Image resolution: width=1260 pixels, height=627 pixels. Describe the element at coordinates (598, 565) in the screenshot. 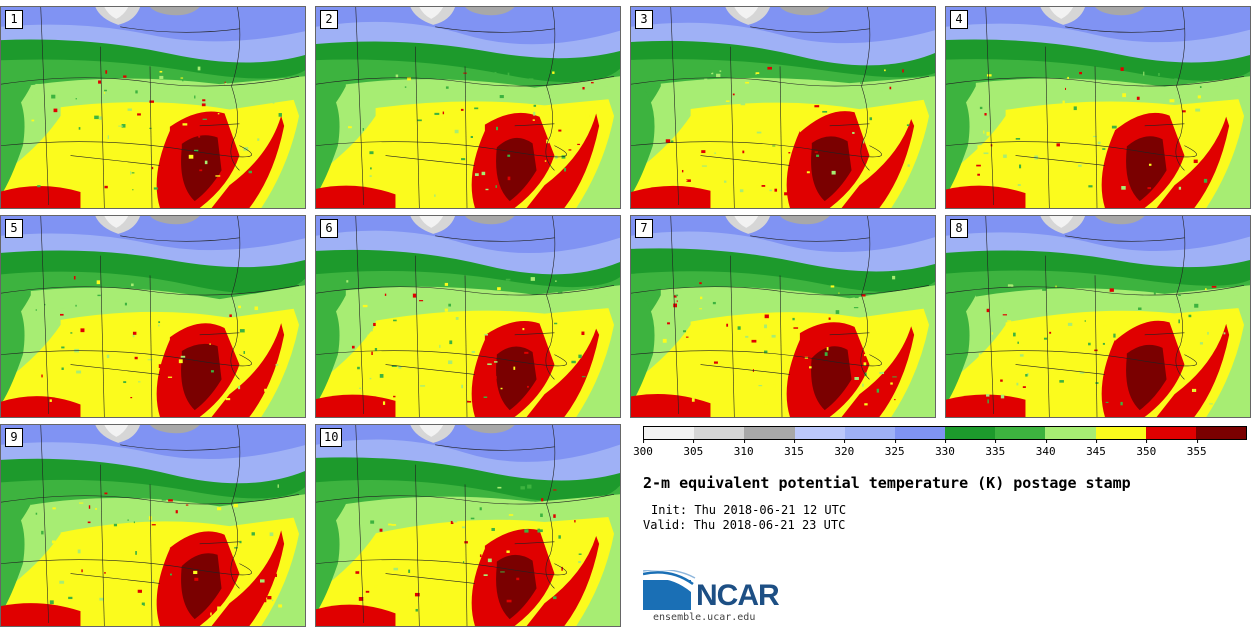

I see `theta-e-340-ocean-region` at that location.